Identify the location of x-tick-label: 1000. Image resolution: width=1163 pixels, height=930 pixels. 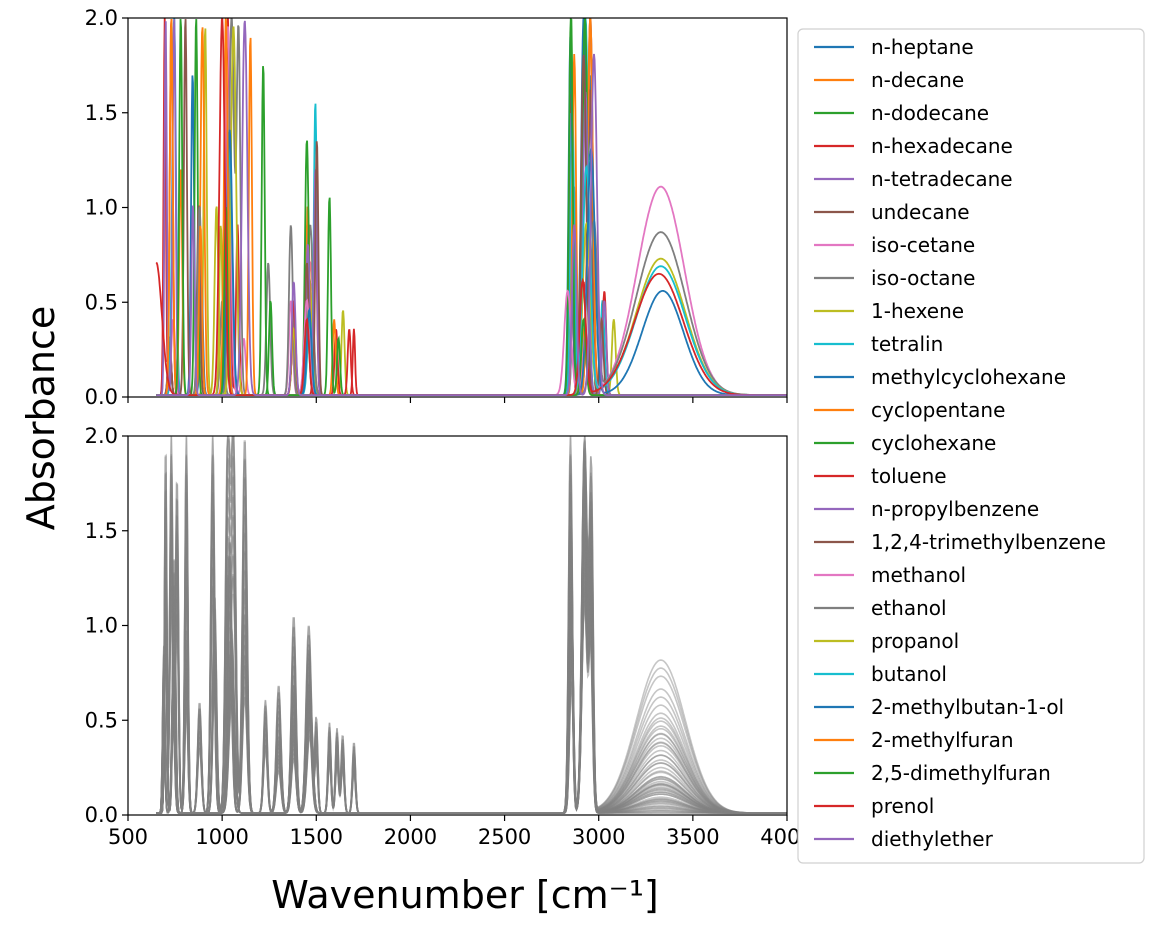
(221, 837).